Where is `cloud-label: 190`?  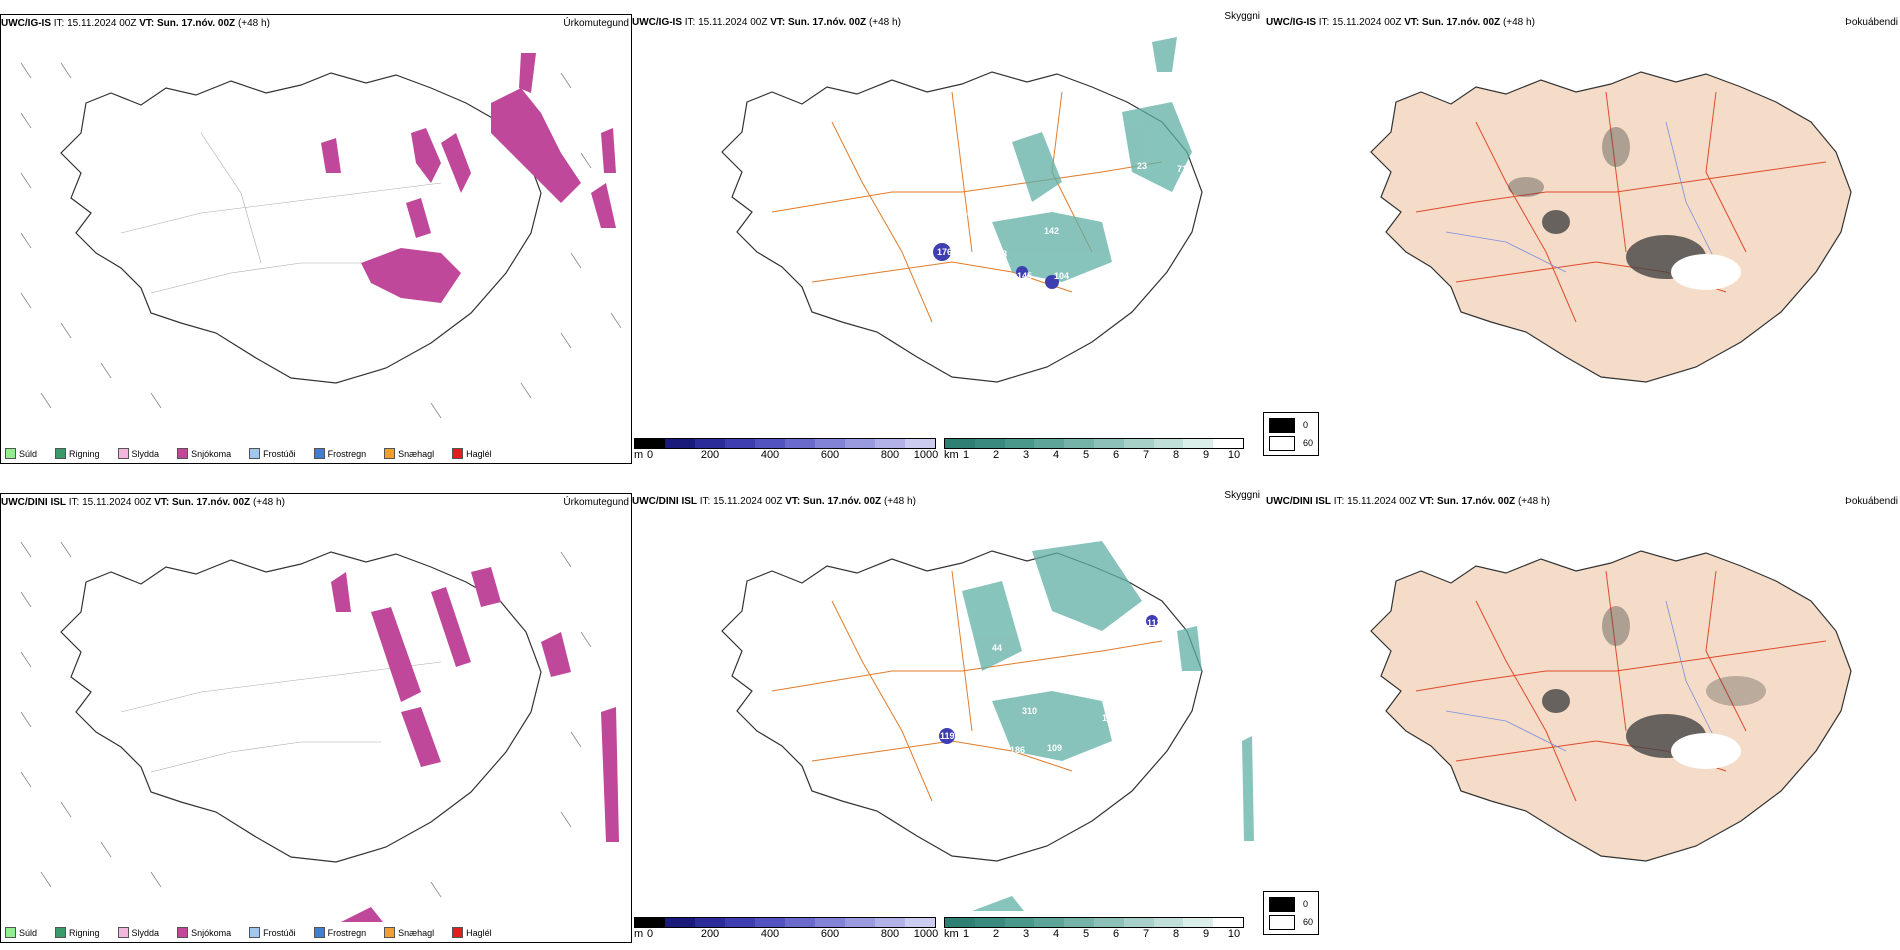
cloud-label: 190 is located at coordinates (1109, 718).